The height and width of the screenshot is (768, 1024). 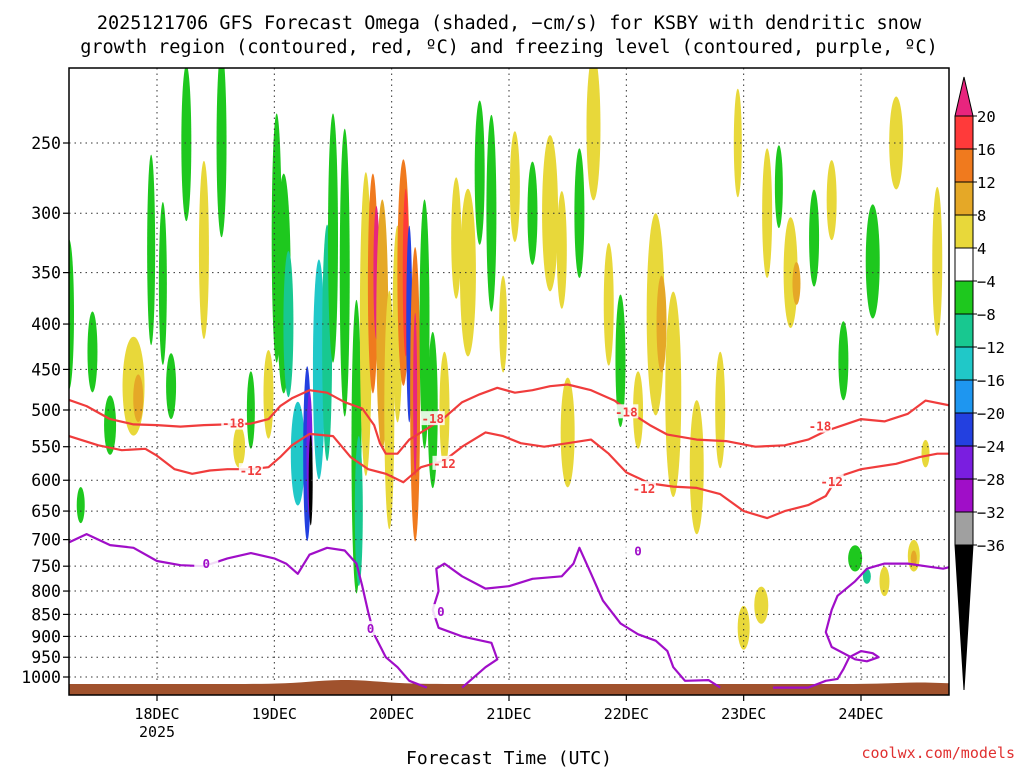 What do you see at coordinates (157, 732) in the screenshot?
I see `x-tick-sublabel: 2025` at bounding box center [157, 732].